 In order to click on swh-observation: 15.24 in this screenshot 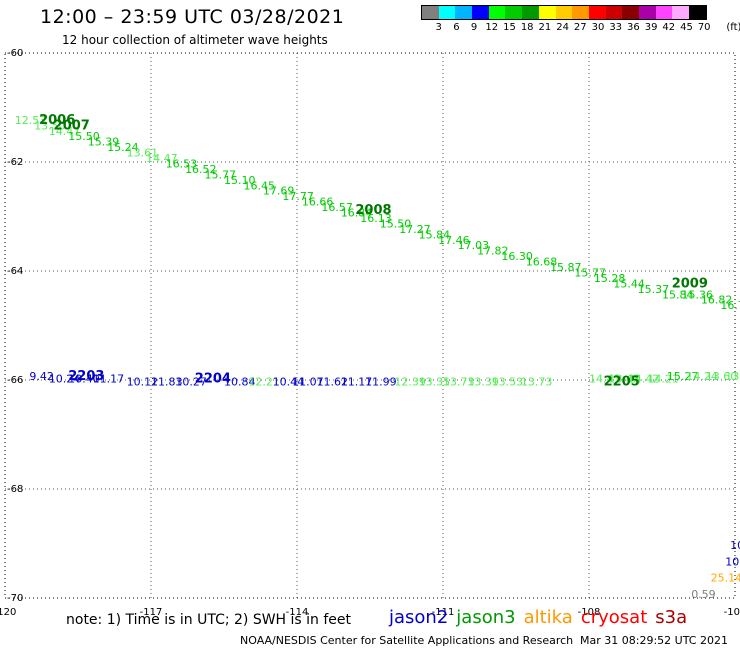, I will do `click(123, 147)`.